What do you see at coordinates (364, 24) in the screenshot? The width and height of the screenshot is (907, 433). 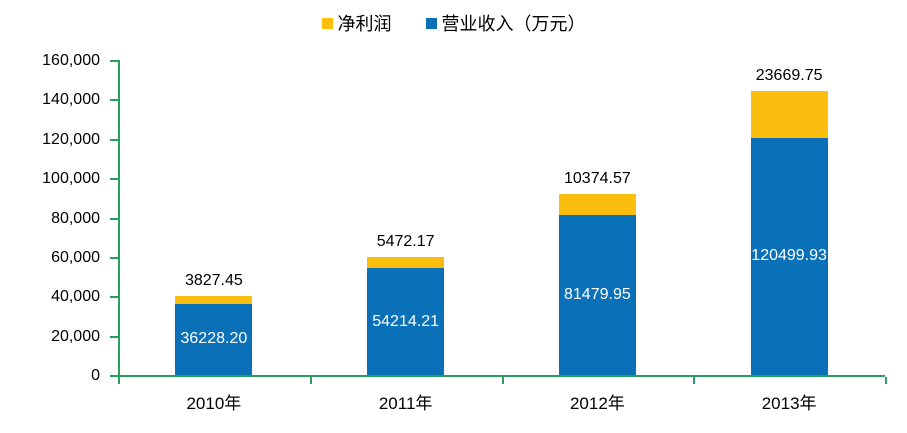 I see `legend-label-net-profit: 净利润` at bounding box center [364, 24].